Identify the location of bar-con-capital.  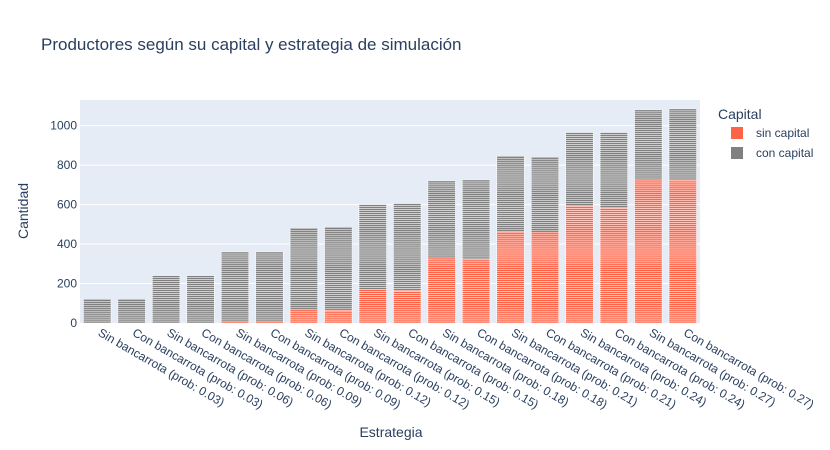
(613, 170).